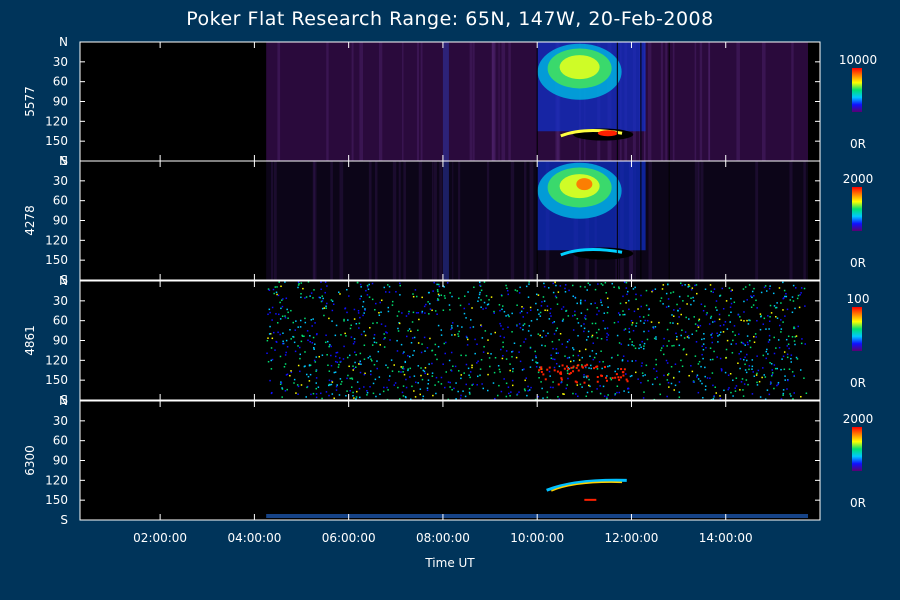 The width and height of the screenshot is (900, 600). Describe the element at coordinates (56, 480) in the screenshot. I see `y-tick-label: 120` at that location.